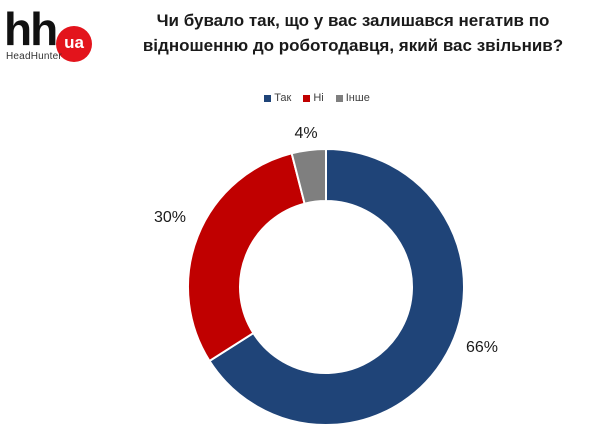 The width and height of the screenshot is (604, 435). What do you see at coordinates (34, 56) in the screenshot?
I see `logo-subtitle: HeadHunter` at bounding box center [34, 56].